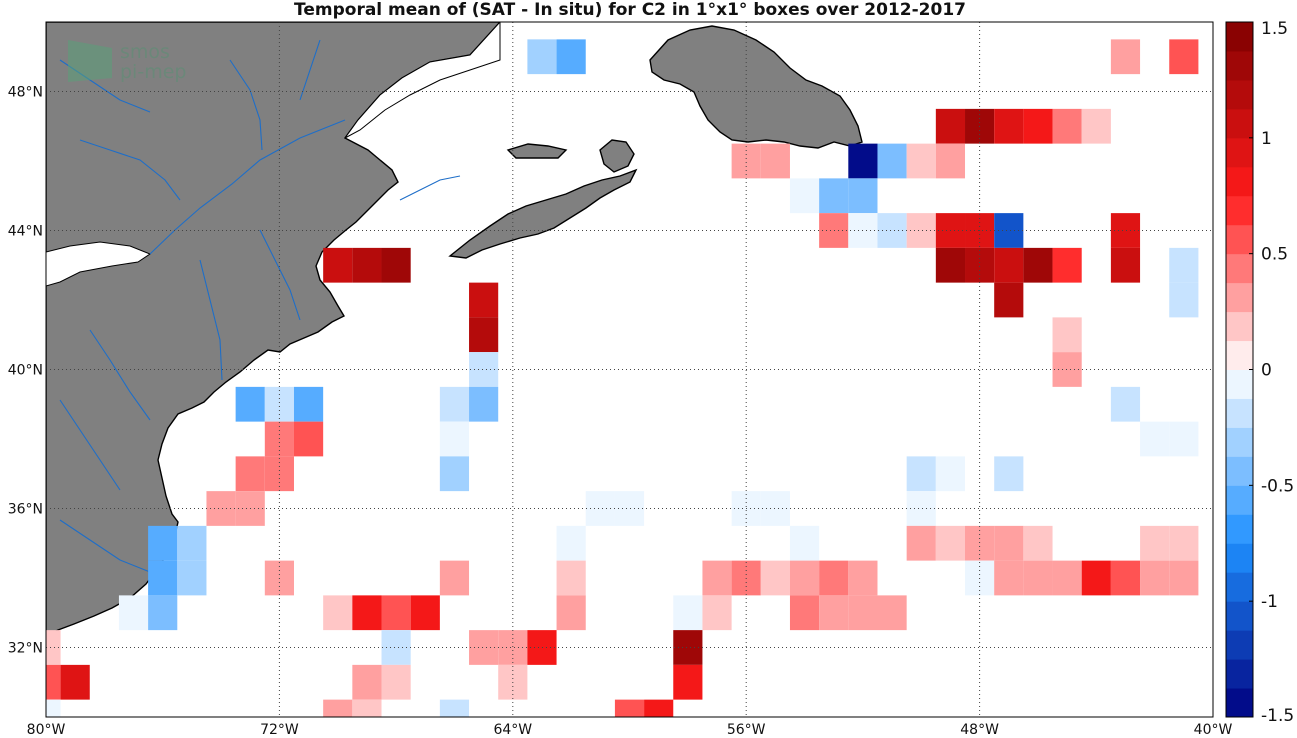 This screenshot has height=738, width=1297. I want to click on x-tick-label: 40°W, so click(1213, 730).